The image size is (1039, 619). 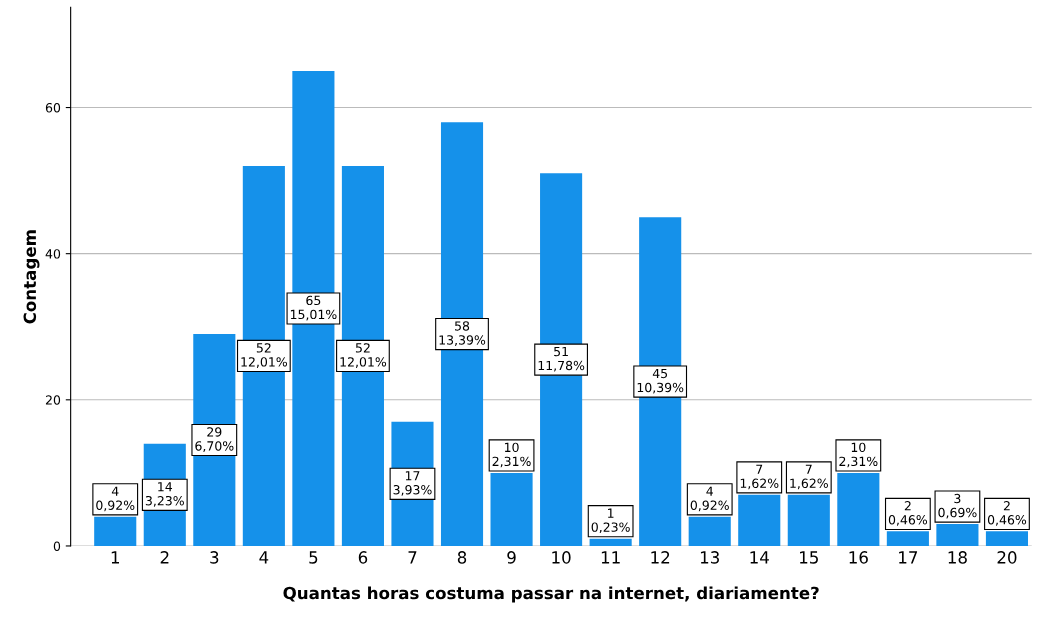 I want to click on data-label: 17 3,93%, so click(x=412, y=483).